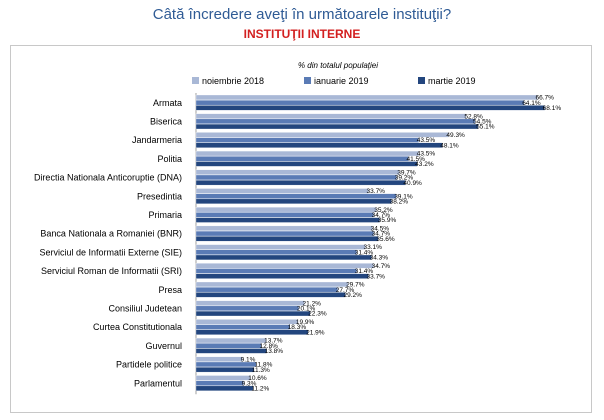 The image size is (604, 420). I want to click on data-label: 27.7%, so click(345, 290).